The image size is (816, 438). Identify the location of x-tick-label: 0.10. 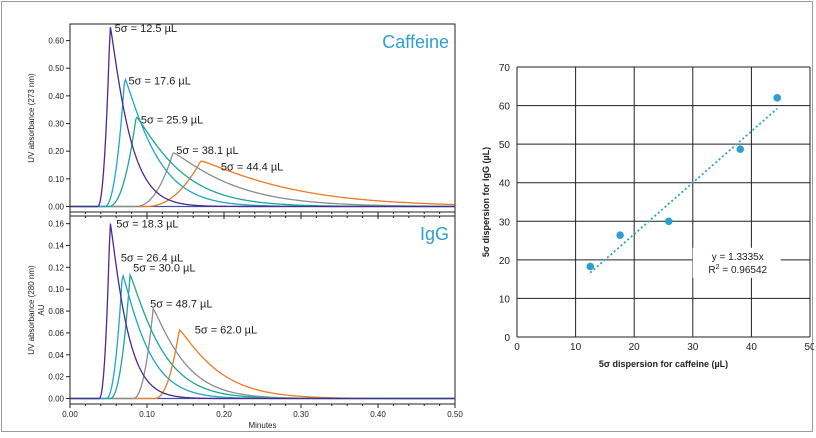
(147, 414).